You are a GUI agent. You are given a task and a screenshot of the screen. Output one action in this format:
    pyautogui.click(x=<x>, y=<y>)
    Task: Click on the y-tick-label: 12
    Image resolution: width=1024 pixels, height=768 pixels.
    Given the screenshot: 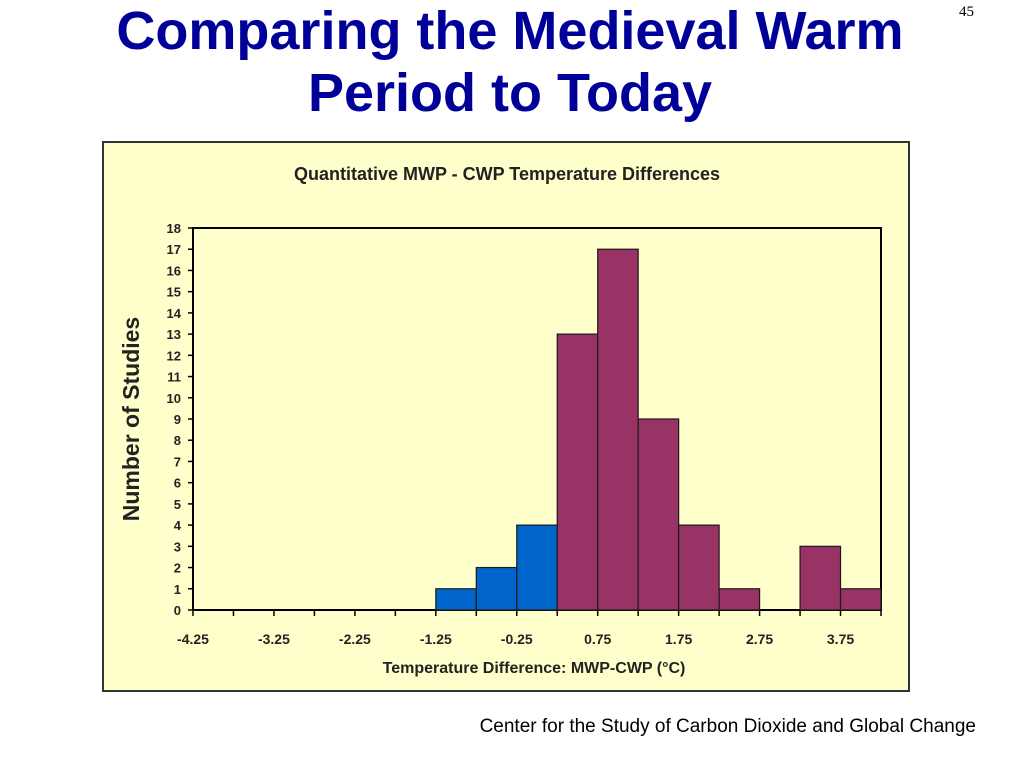 What is the action you would take?
    pyautogui.click(x=174, y=355)
    